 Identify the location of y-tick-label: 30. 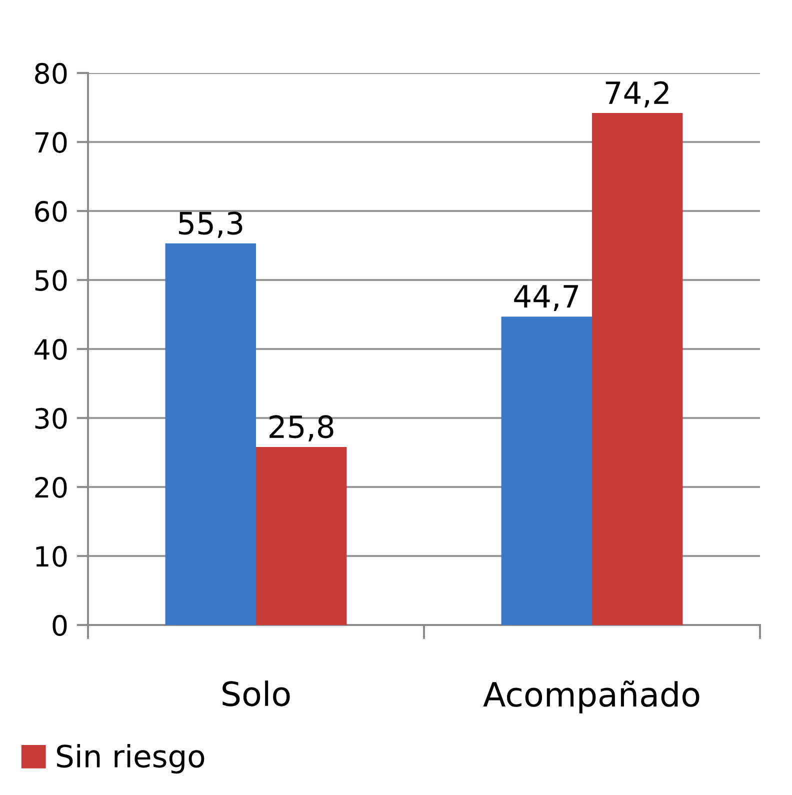
(51, 418).